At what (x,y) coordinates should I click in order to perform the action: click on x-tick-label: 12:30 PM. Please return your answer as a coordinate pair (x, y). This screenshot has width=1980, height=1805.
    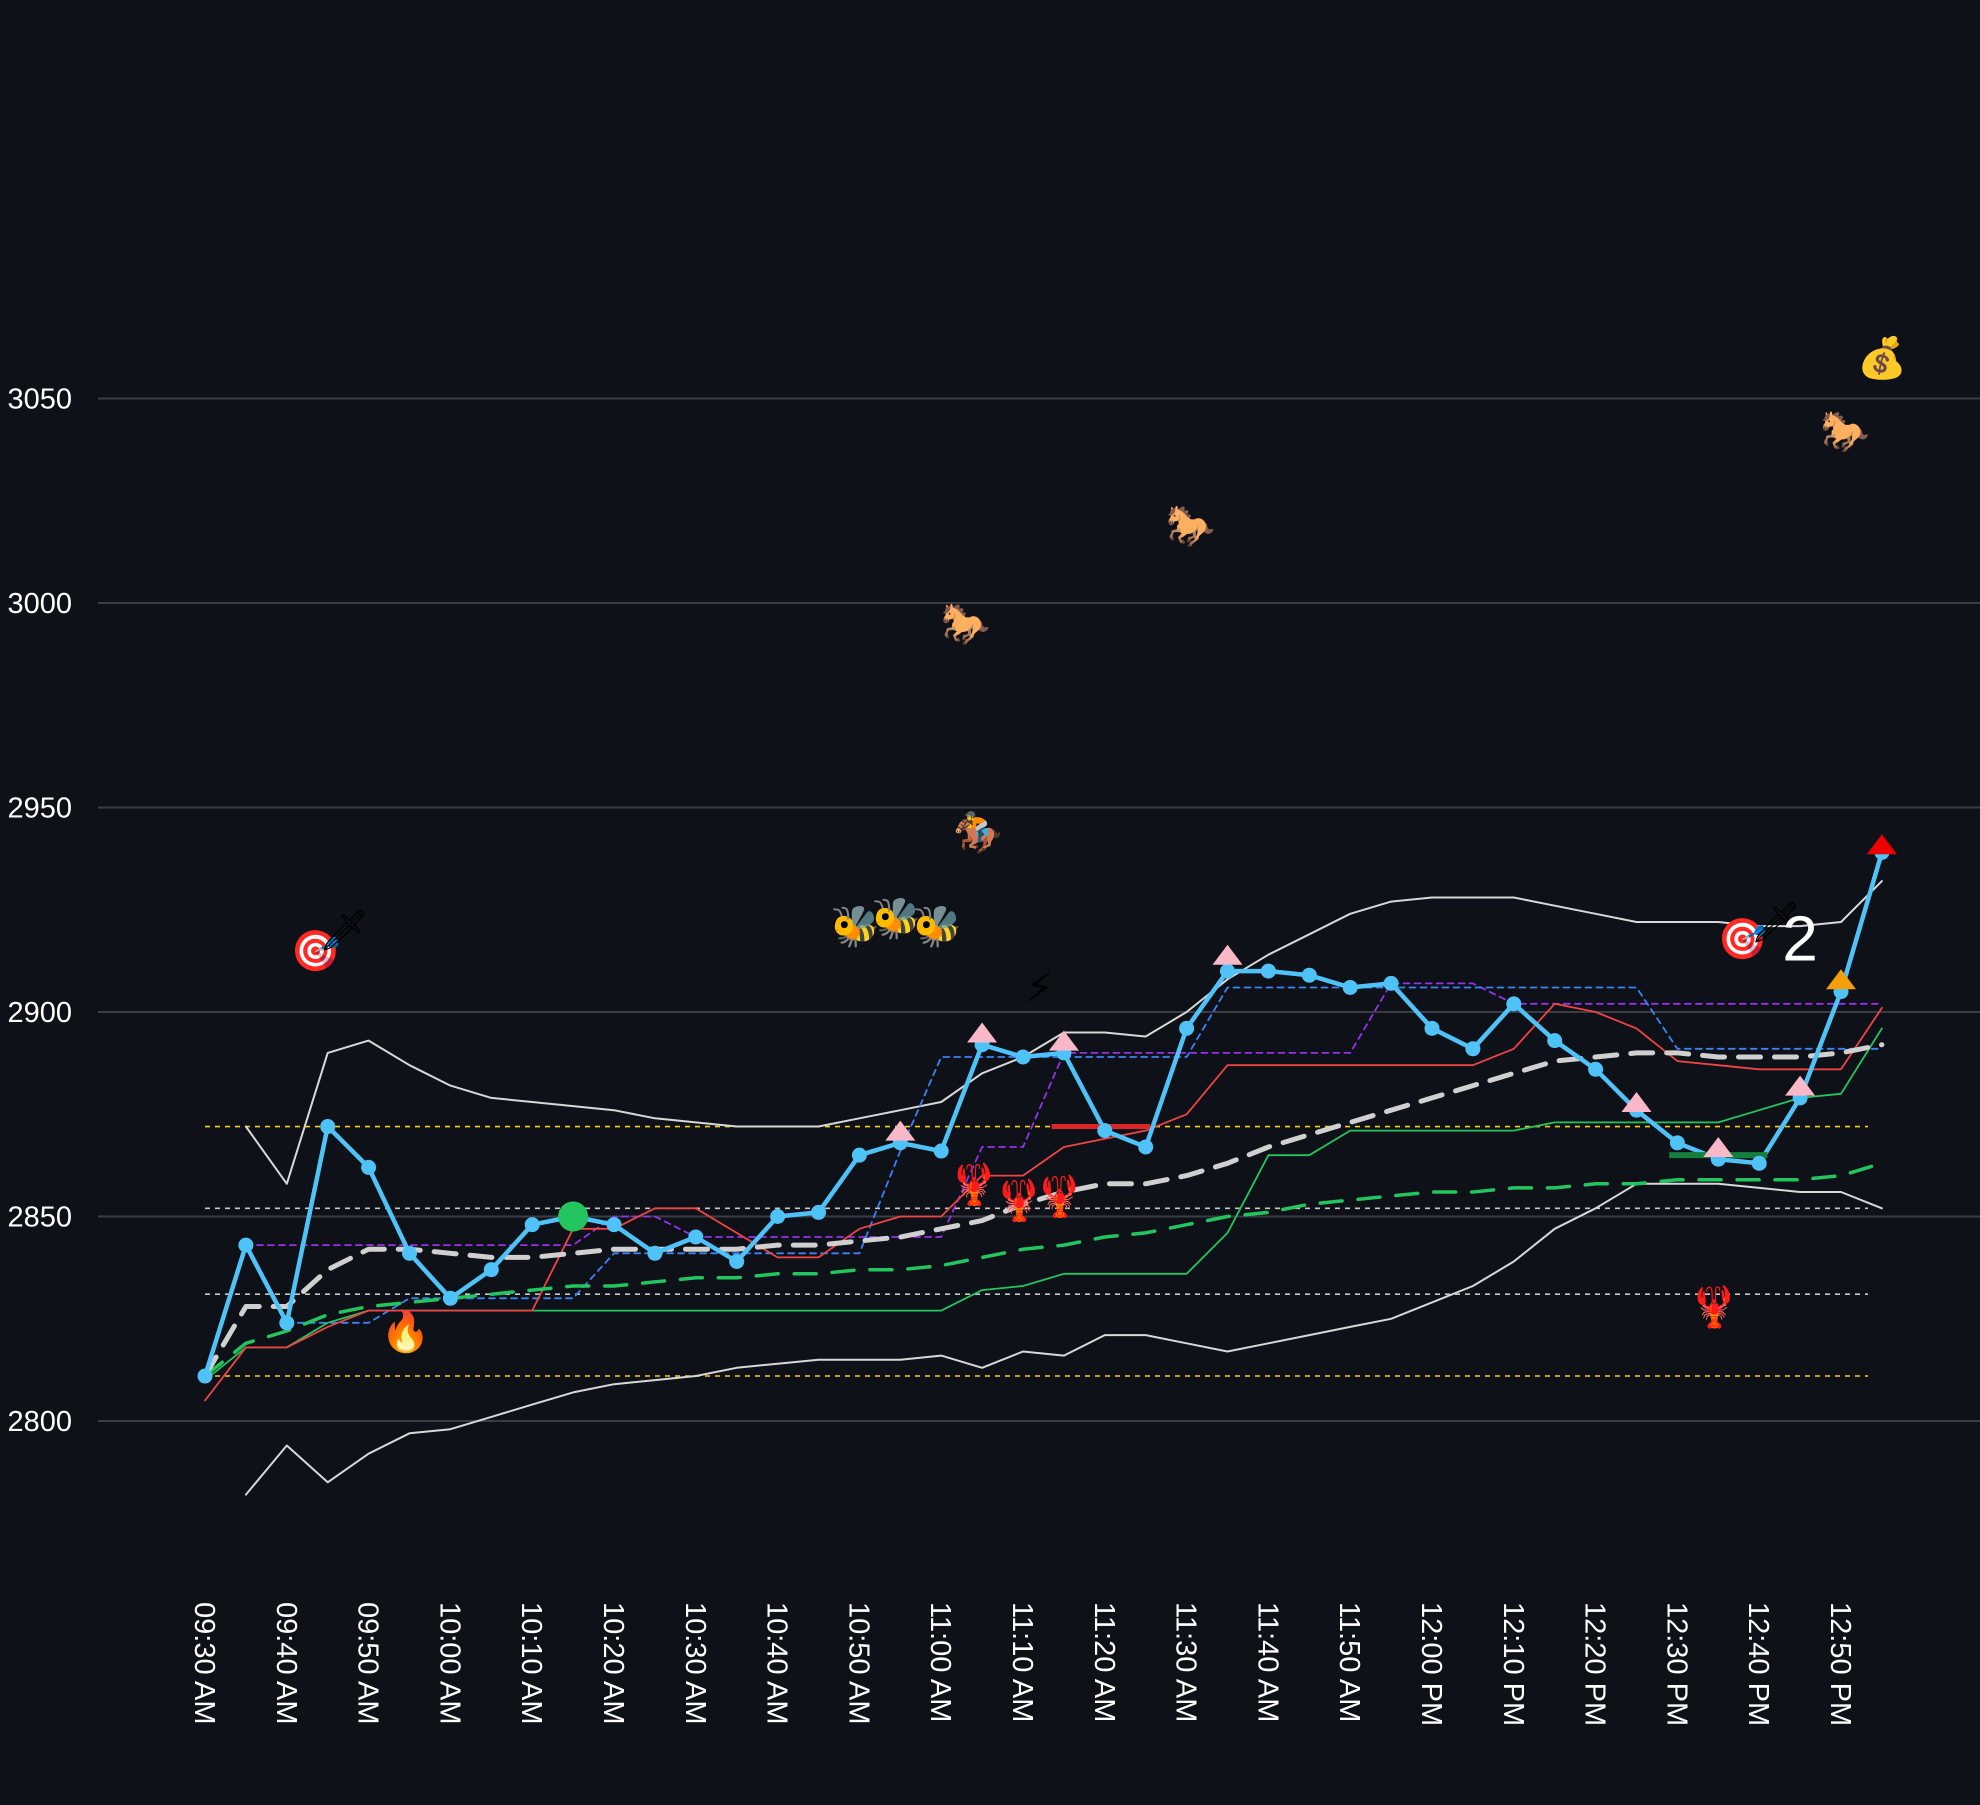
    Looking at the image, I should click on (1676, 1664).